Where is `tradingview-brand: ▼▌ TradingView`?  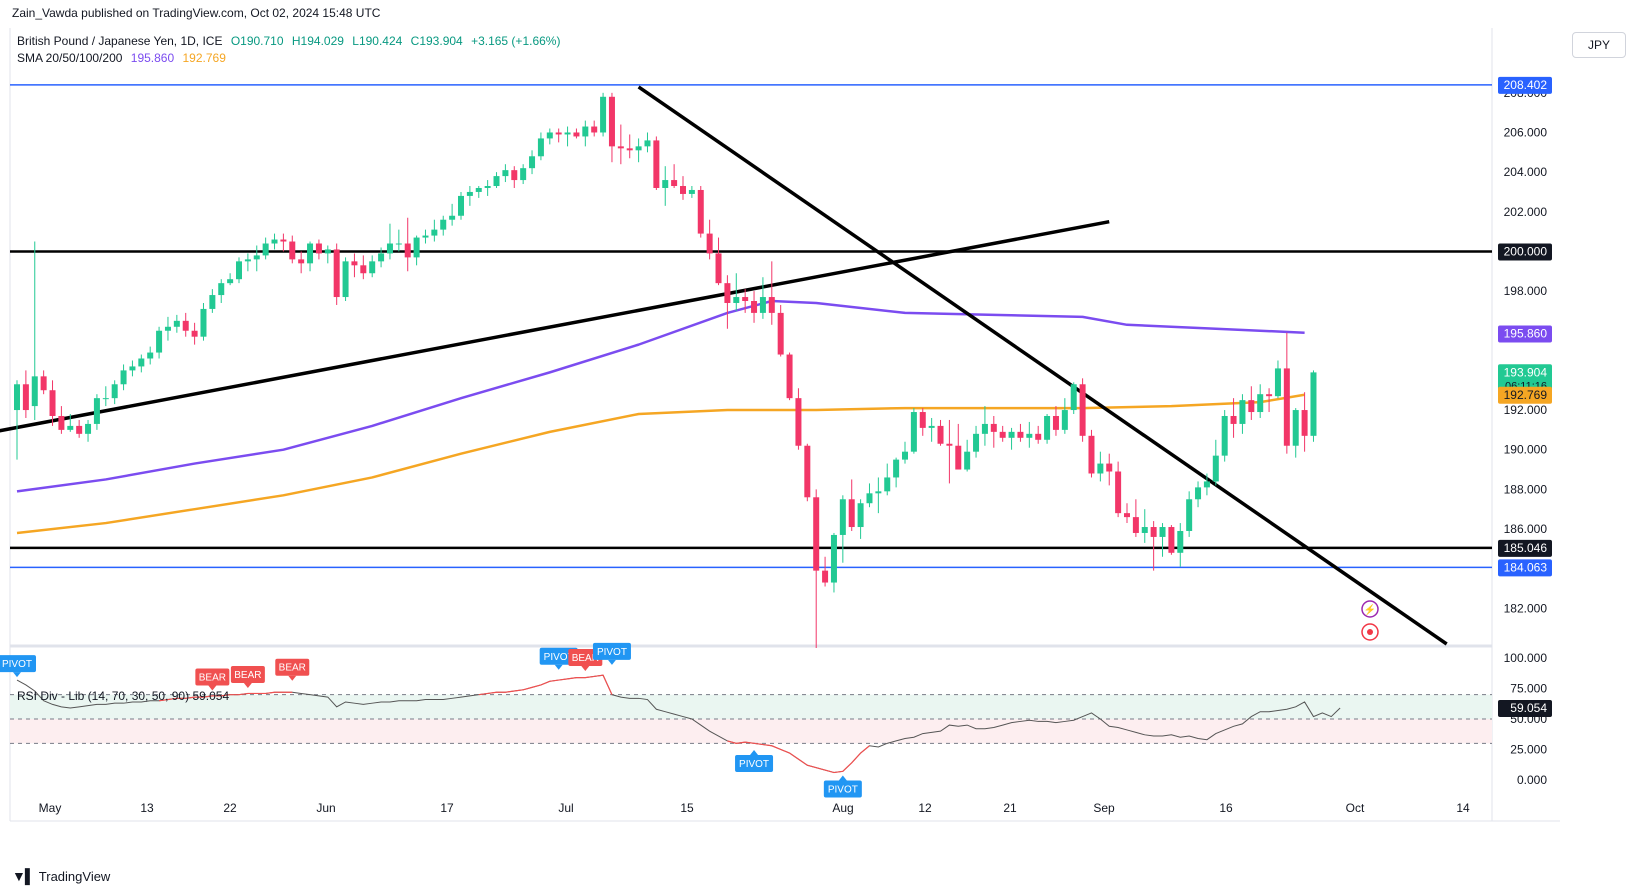
tradingview-brand: ▼▌ TradingView is located at coordinates (61, 876).